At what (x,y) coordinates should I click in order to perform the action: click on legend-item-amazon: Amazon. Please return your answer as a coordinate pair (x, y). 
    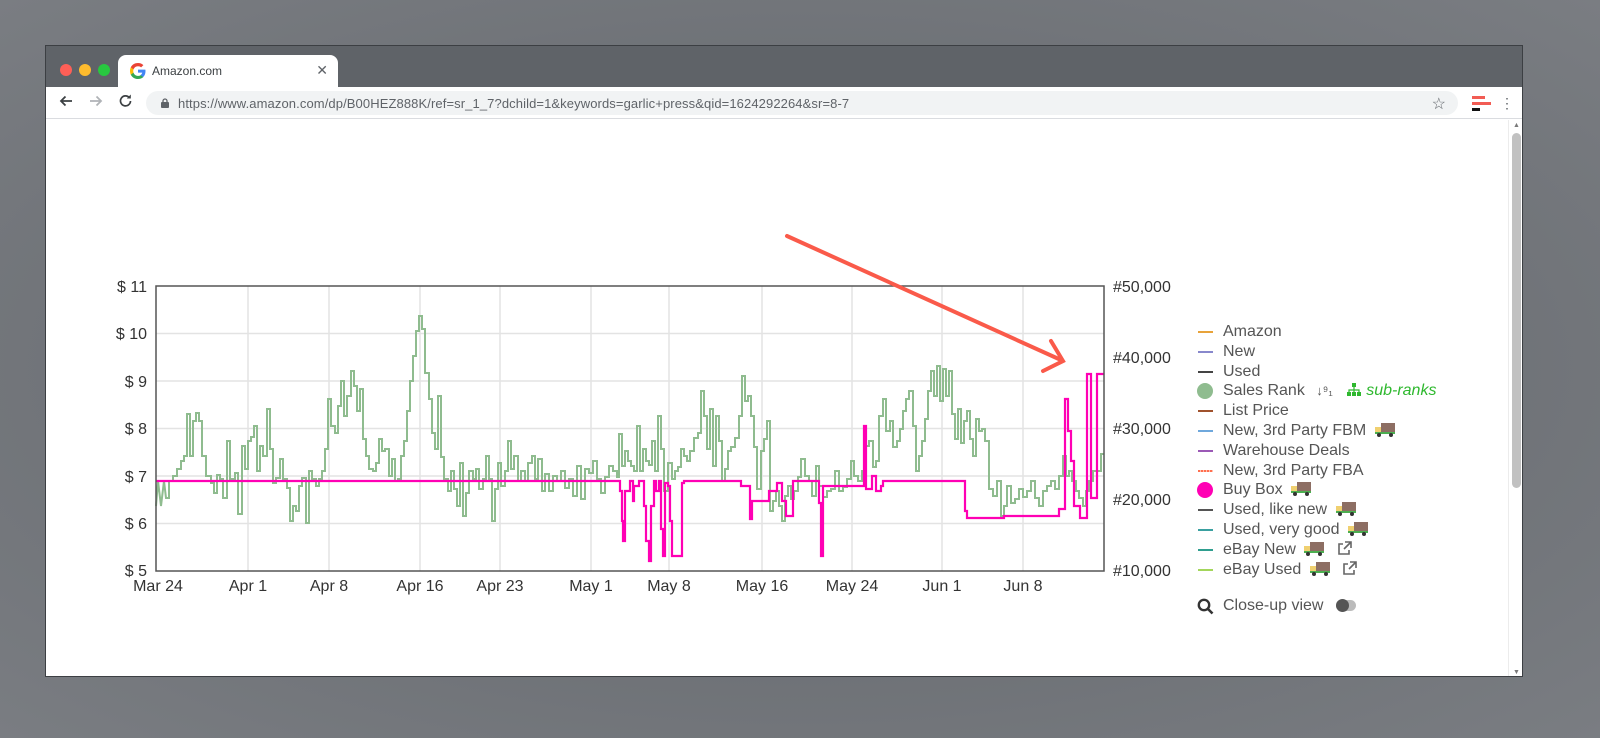
    Looking at the image, I should click on (1346, 332).